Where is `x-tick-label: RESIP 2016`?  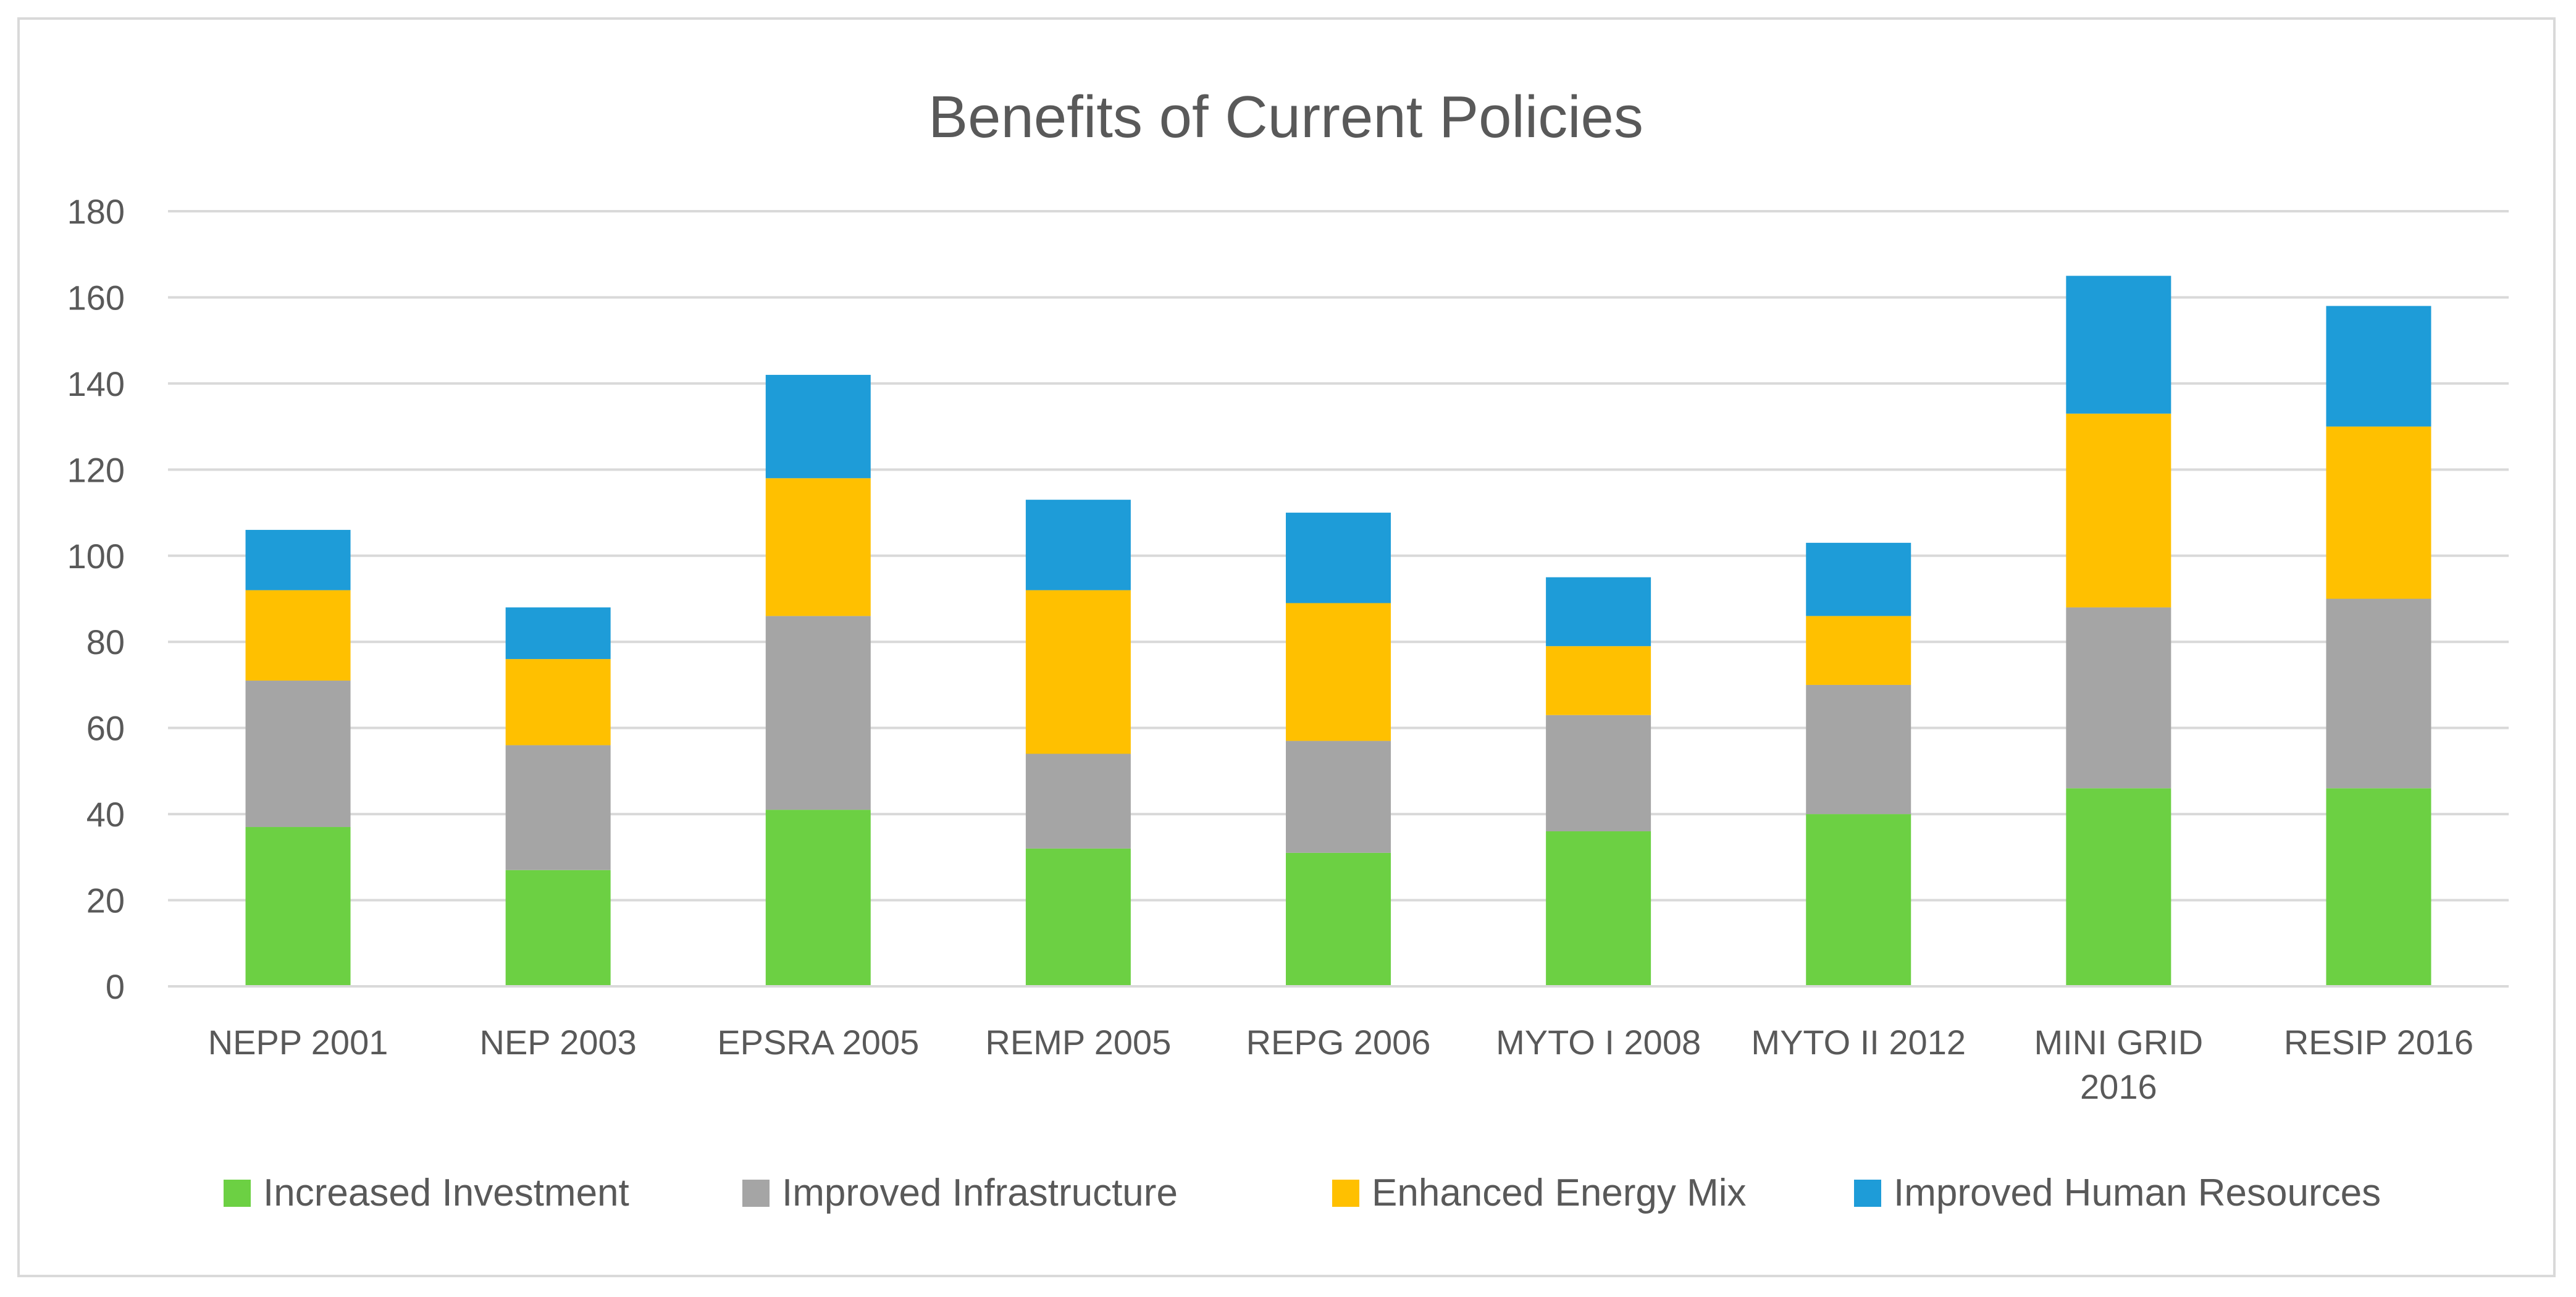 x-tick-label: RESIP 2016 is located at coordinates (2378, 1042).